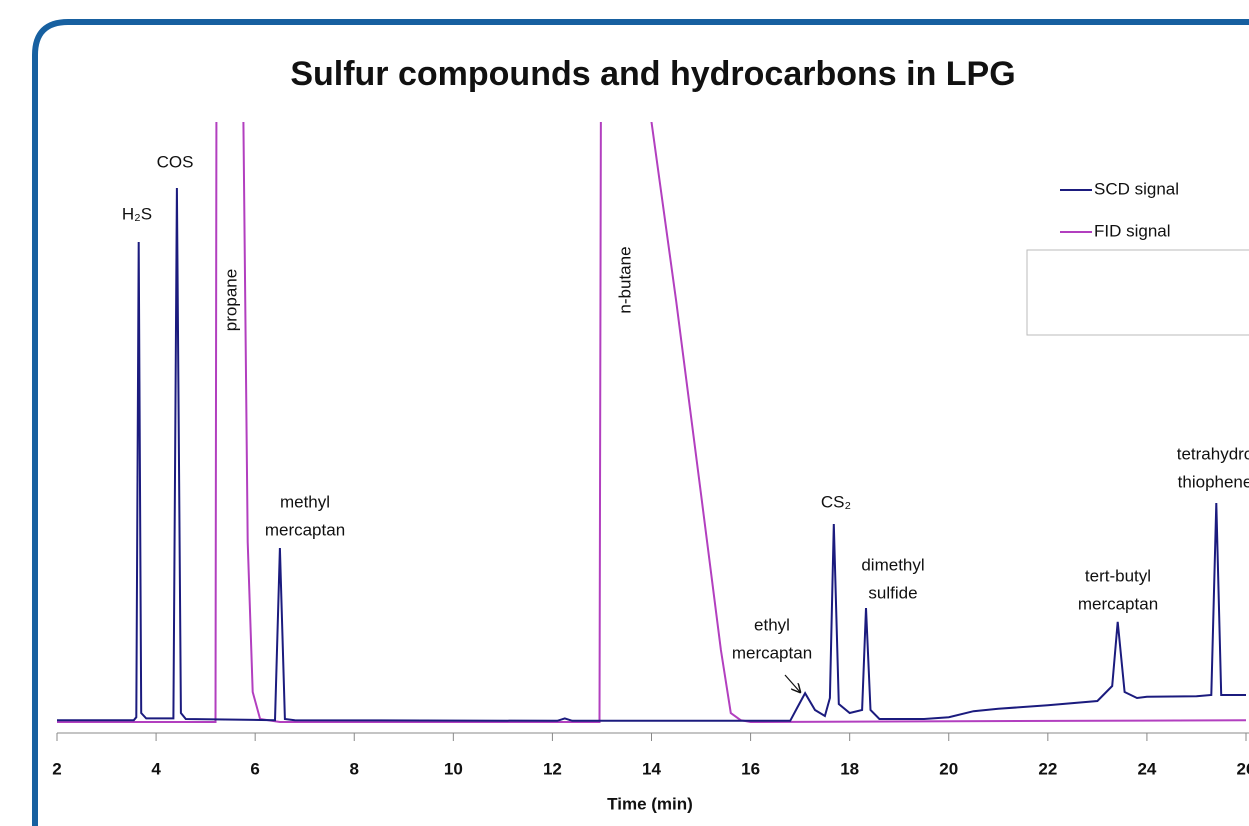 The width and height of the screenshot is (1249, 826). I want to click on peak-annotation: tetrahydro, so click(1213, 453).